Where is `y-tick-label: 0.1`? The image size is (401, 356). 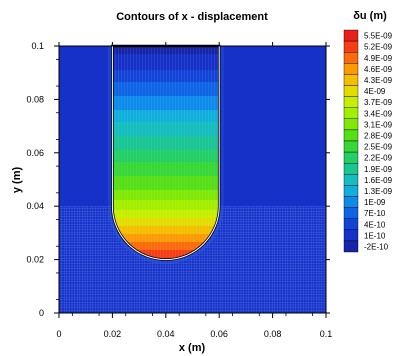
y-tick-label: 0.1 is located at coordinates (37, 46).